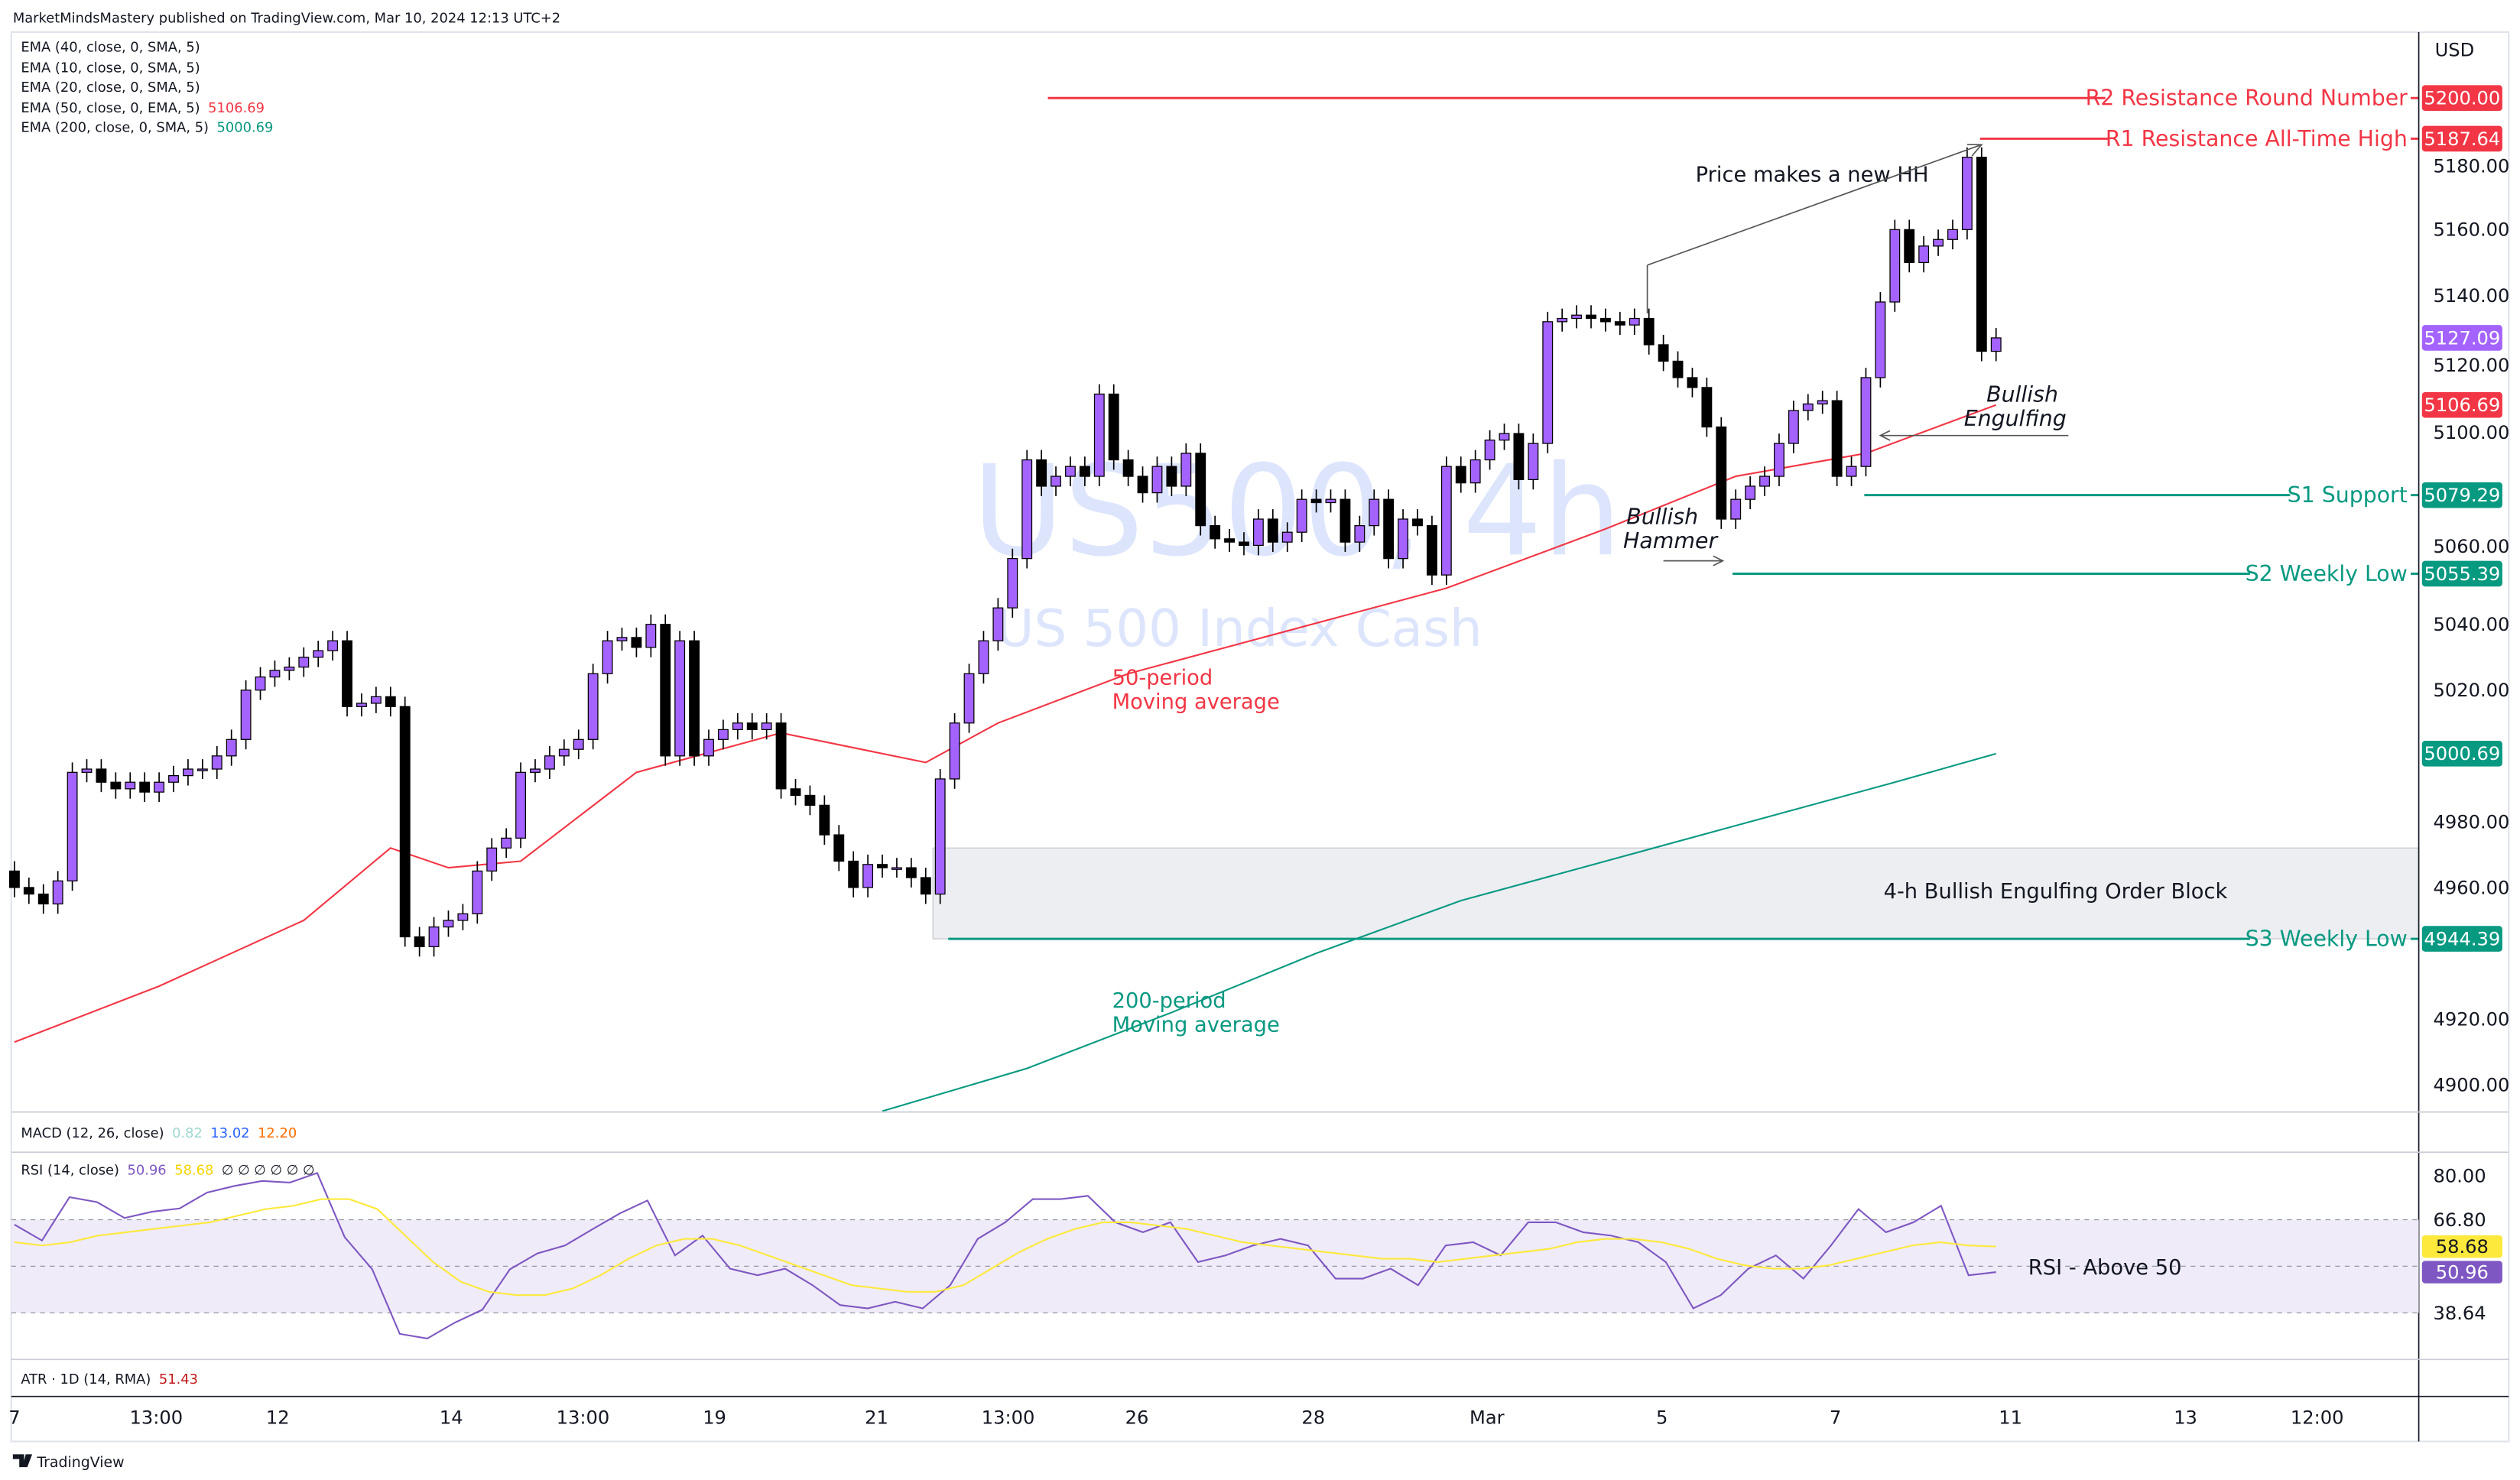  What do you see at coordinates (14, 1417) in the screenshot?
I see `time-tick: 7` at bounding box center [14, 1417].